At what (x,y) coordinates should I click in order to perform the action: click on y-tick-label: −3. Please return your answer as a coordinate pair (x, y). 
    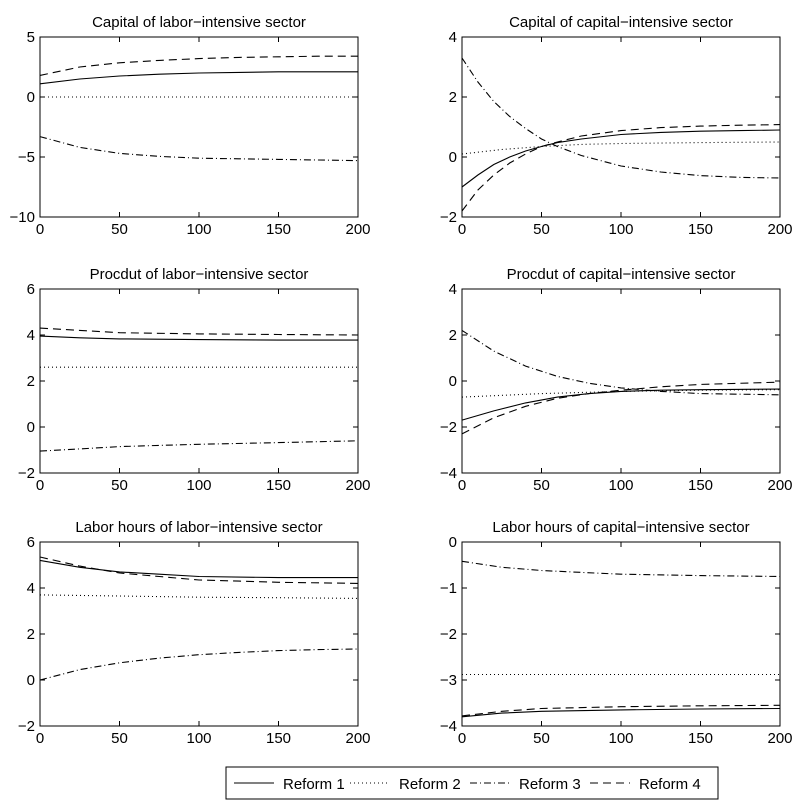
    Looking at the image, I should click on (448, 680).